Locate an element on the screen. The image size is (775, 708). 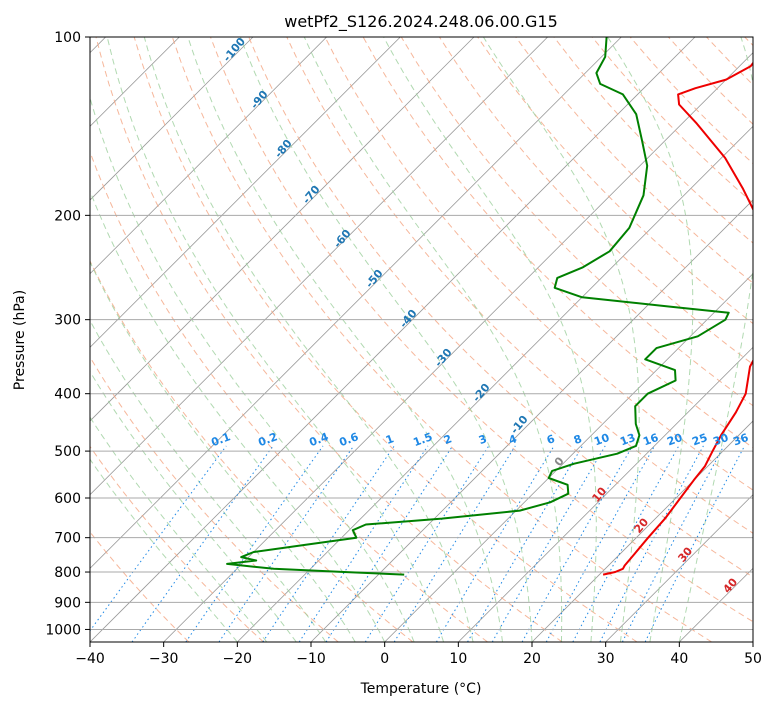
mixing-ratio-label: 16 is located at coordinates (650, 440).